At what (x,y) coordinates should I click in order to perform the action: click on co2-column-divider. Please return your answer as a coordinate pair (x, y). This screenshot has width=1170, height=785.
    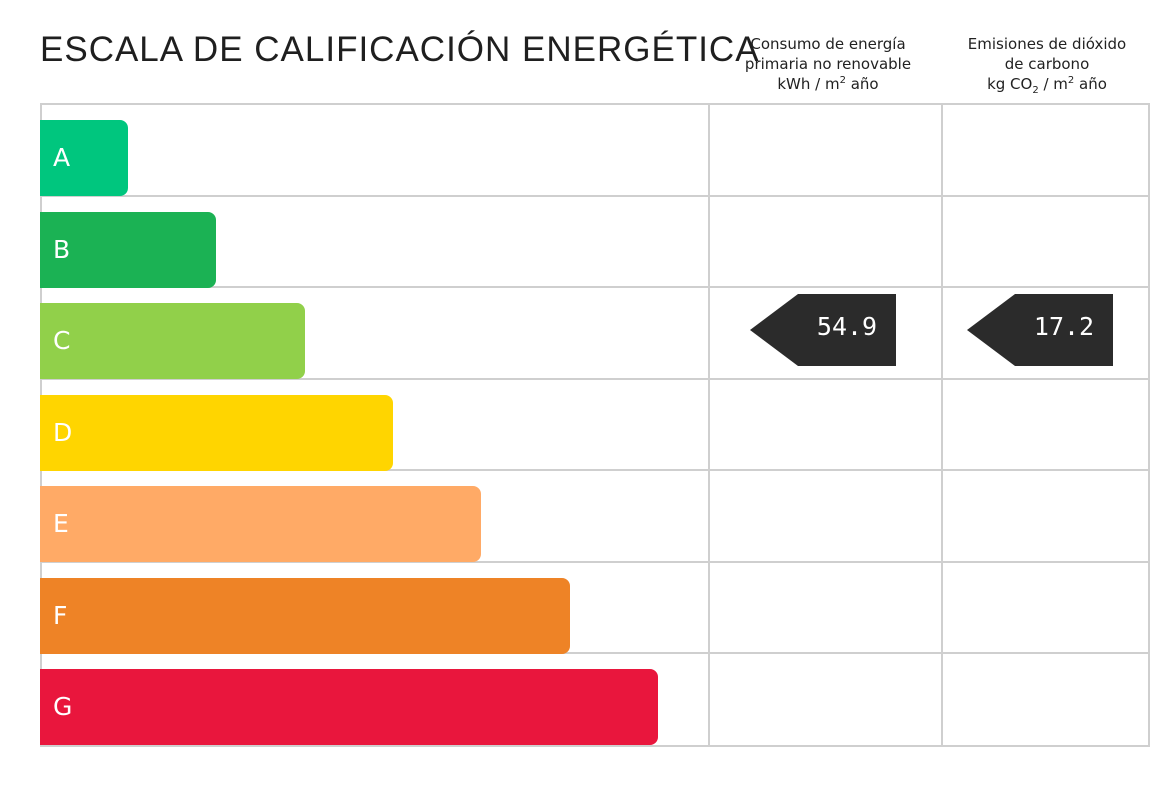
    Looking at the image, I should click on (942, 425).